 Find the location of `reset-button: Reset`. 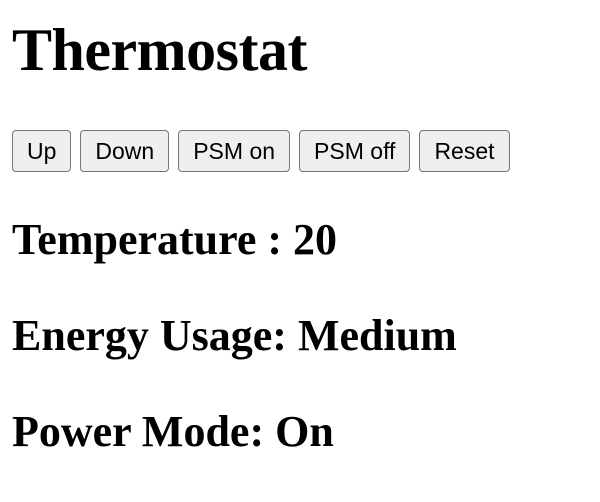

reset-button: Reset is located at coordinates (464, 151).